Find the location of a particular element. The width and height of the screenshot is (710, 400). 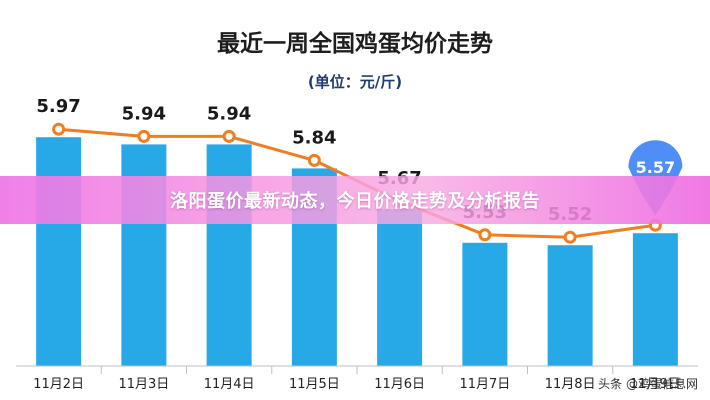

x-tick-label: 11月2日 is located at coordinates (58, 384).